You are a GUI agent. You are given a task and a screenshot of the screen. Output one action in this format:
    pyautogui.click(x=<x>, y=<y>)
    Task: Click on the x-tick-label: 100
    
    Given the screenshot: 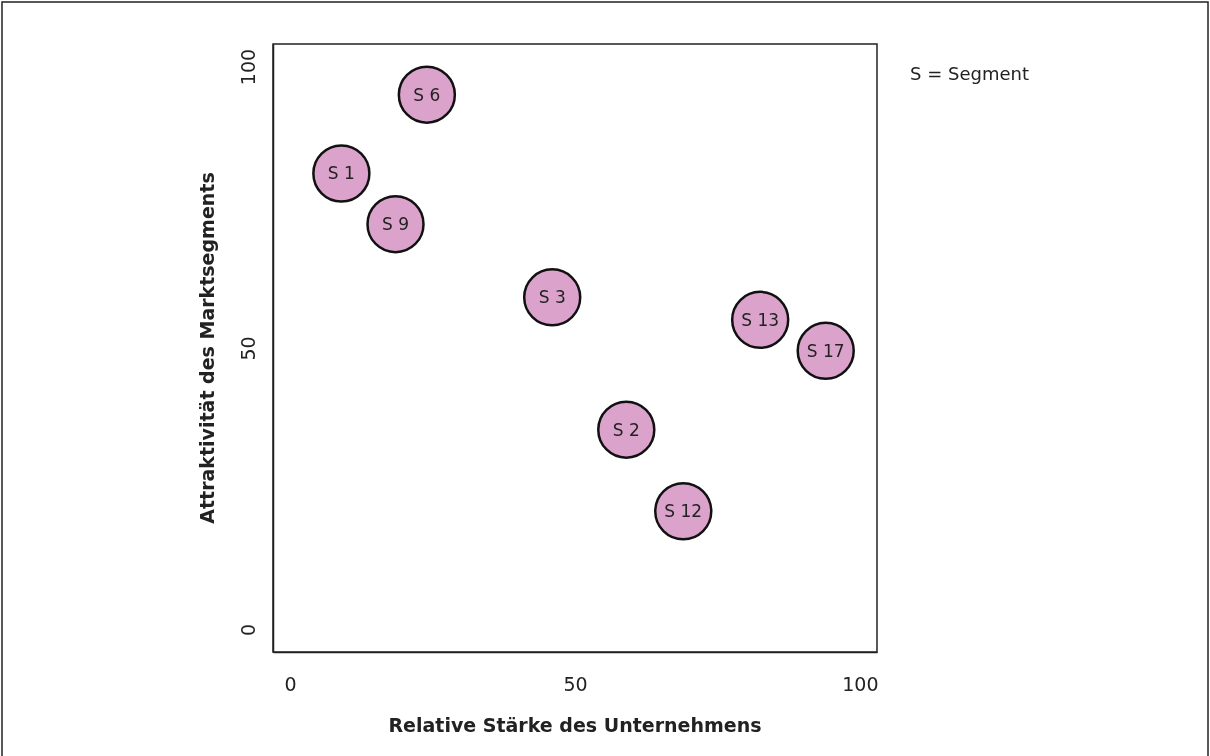 What is the action you would take?
    pyautogui.click(x=860, y=684)
    